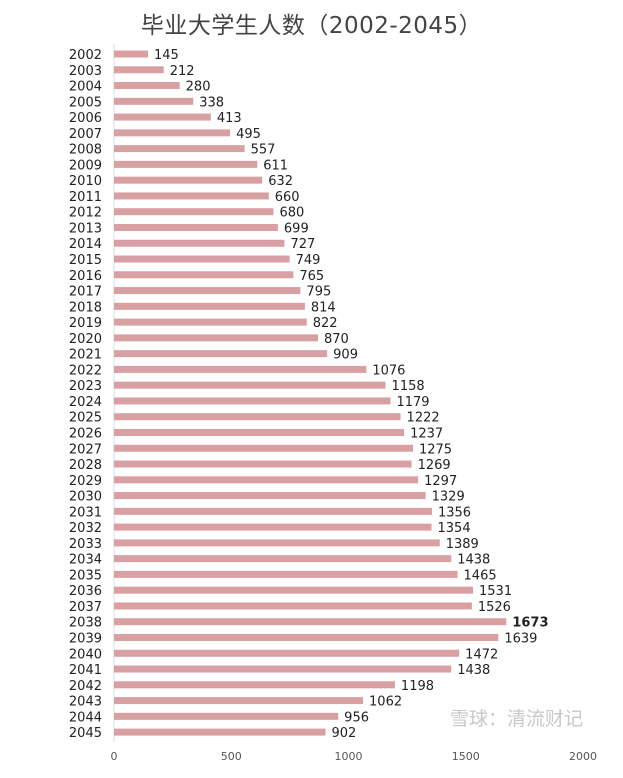 The width and height of the screenshot is (623, 778). I want to click on y-tick-label: 2029, so click(85, 481).